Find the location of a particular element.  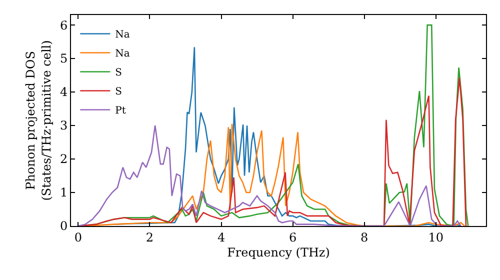

x-tick-label: 2 is located at coordinates (150, 237).